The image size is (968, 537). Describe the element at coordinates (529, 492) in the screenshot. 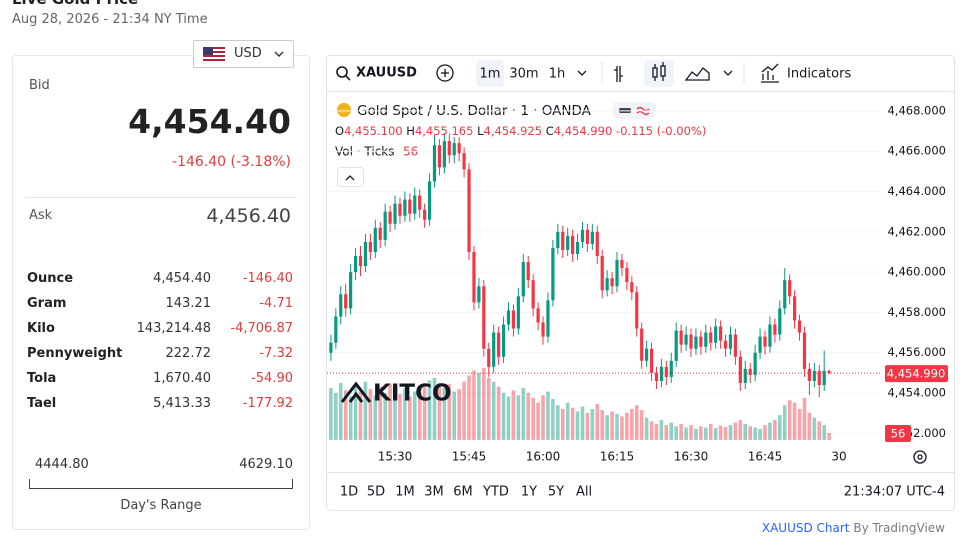

I see `range-button: 1Y` at that location.